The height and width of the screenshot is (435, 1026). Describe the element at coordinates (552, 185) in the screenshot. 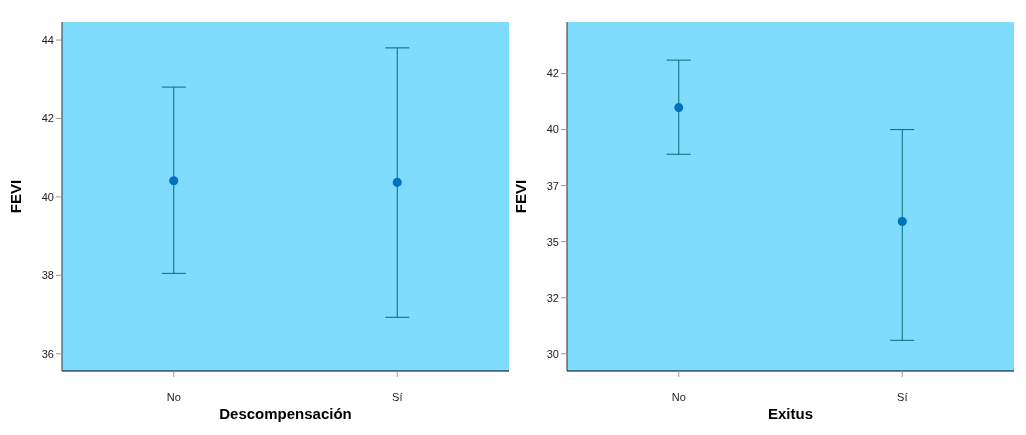

I see `y-tick-label: 37` at that location.